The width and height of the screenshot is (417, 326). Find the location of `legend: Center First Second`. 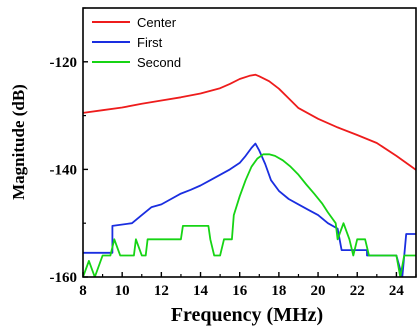

legend: Center First Second is located at coordinates (136, 42).